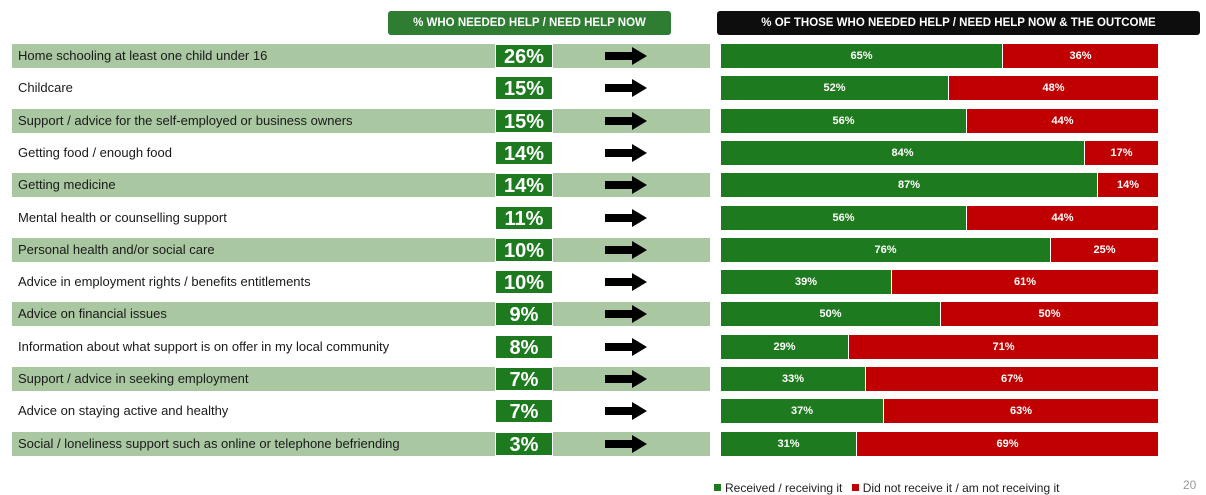  Describe the element at coordinates (361, 250) in the screenshot. I see `table-row: Personal health and/or social care 10%` at that location.